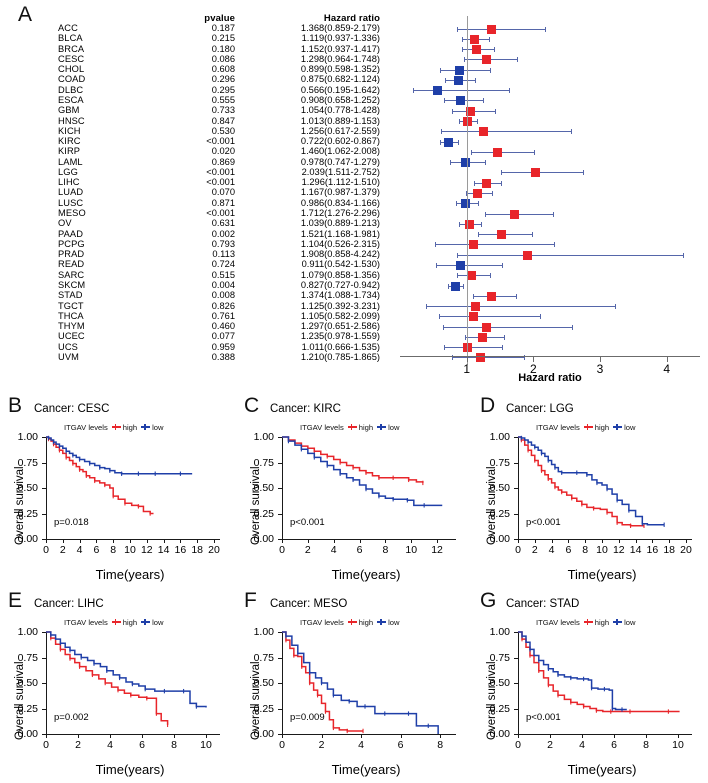 This screenshot has height=783, width=708. Describe the element at coordinates (100, 475) in the screenshot. I see `km-curve-high` at that location.